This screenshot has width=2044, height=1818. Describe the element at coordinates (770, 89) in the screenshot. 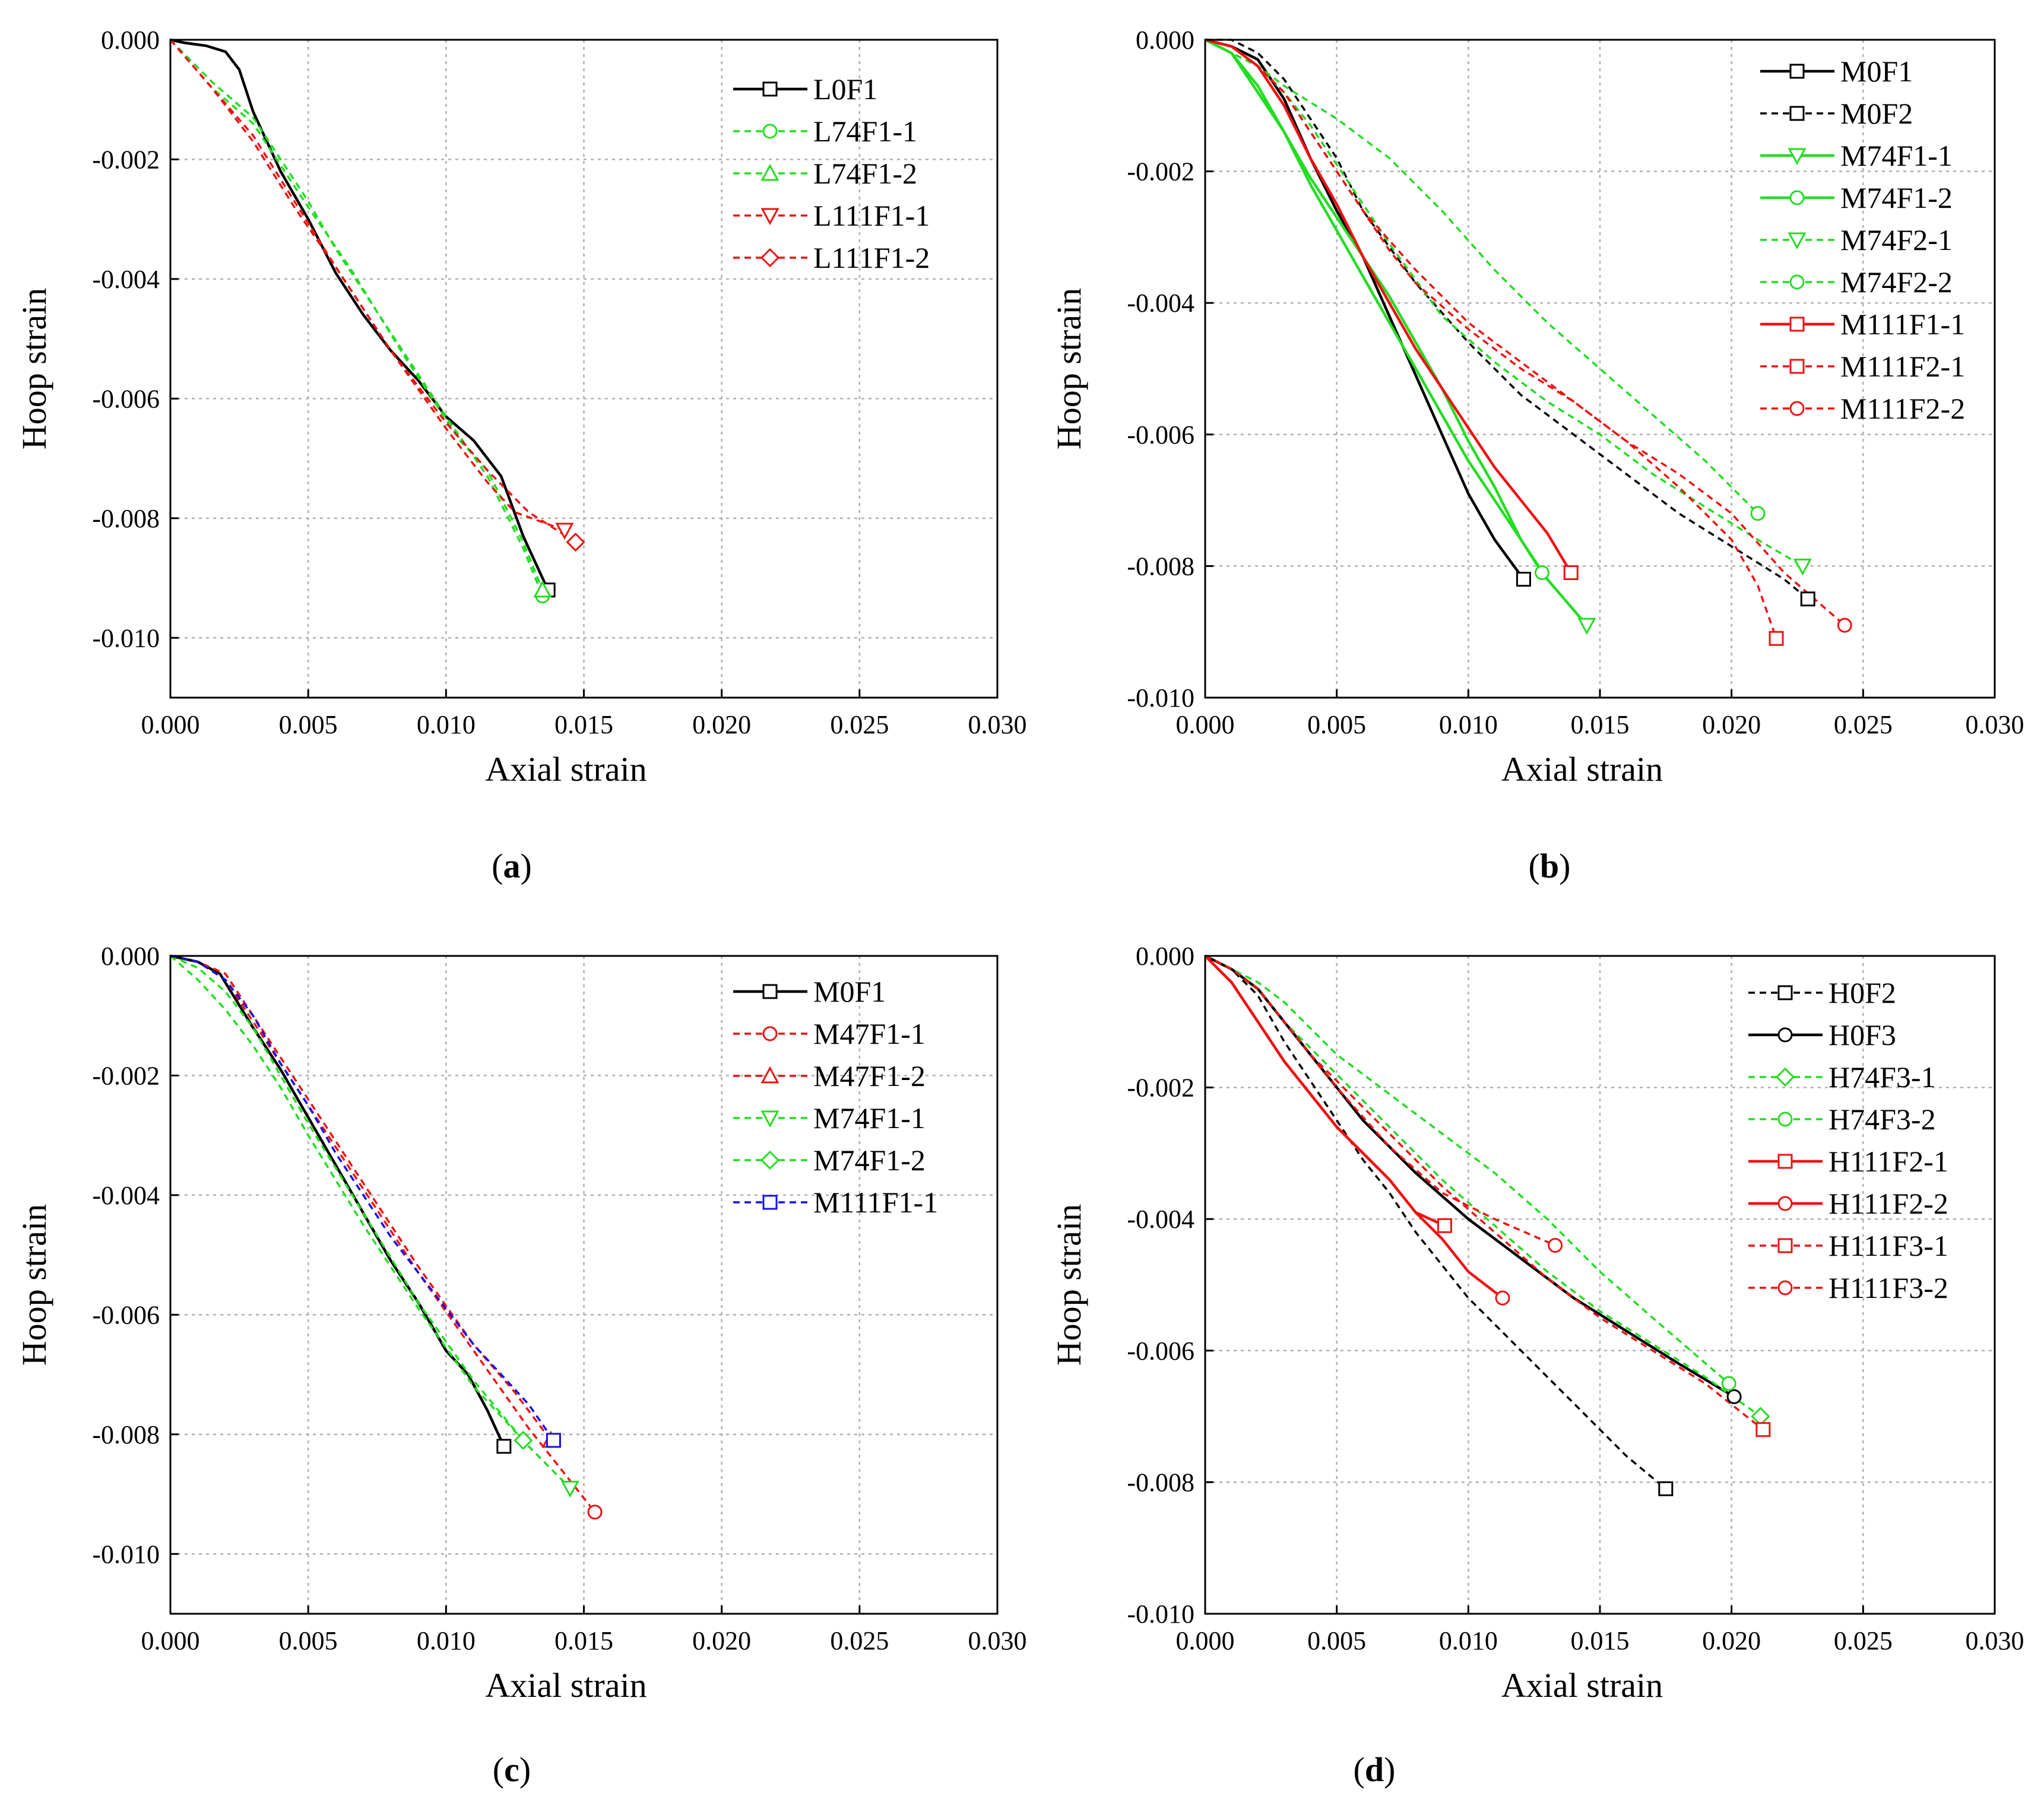

I see `legend-marker-L0F1` at that location.